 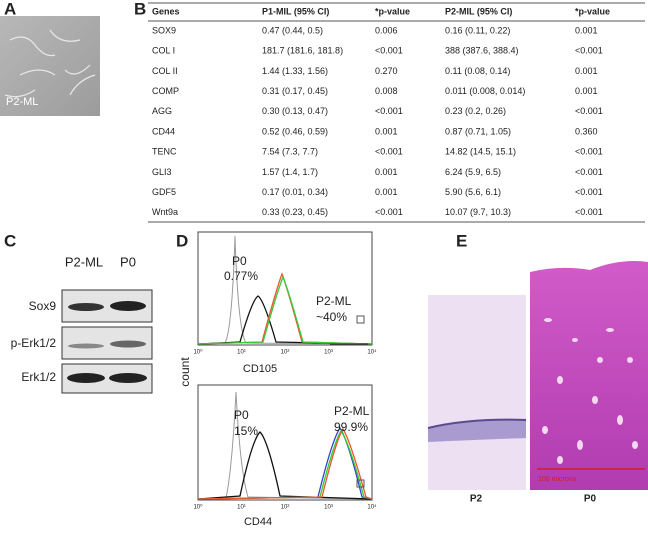 What do you see at coordinates (295, 131) in the screenshot?
I see `table-cell: 0.52 (0.46, 0.59)` at bounding box center [295, 131].